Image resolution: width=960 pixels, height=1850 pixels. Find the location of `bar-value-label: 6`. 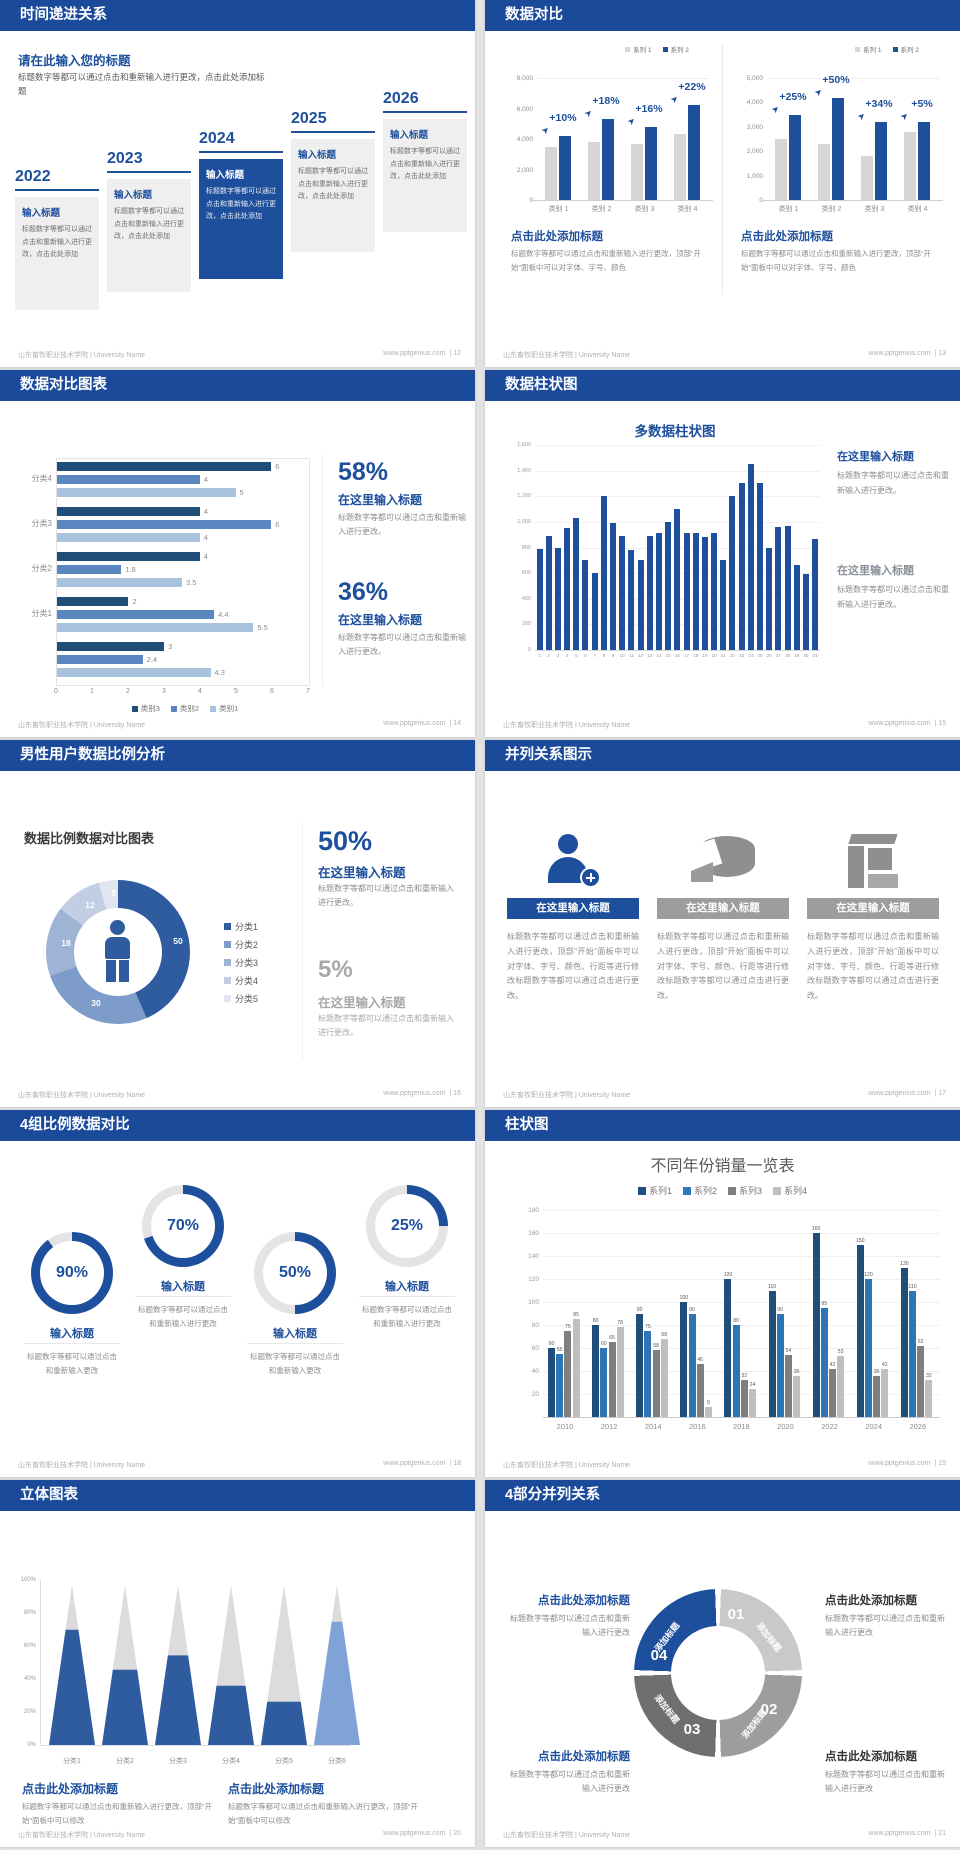

bar-value-label: 6 is located at coordinates (277, 524).